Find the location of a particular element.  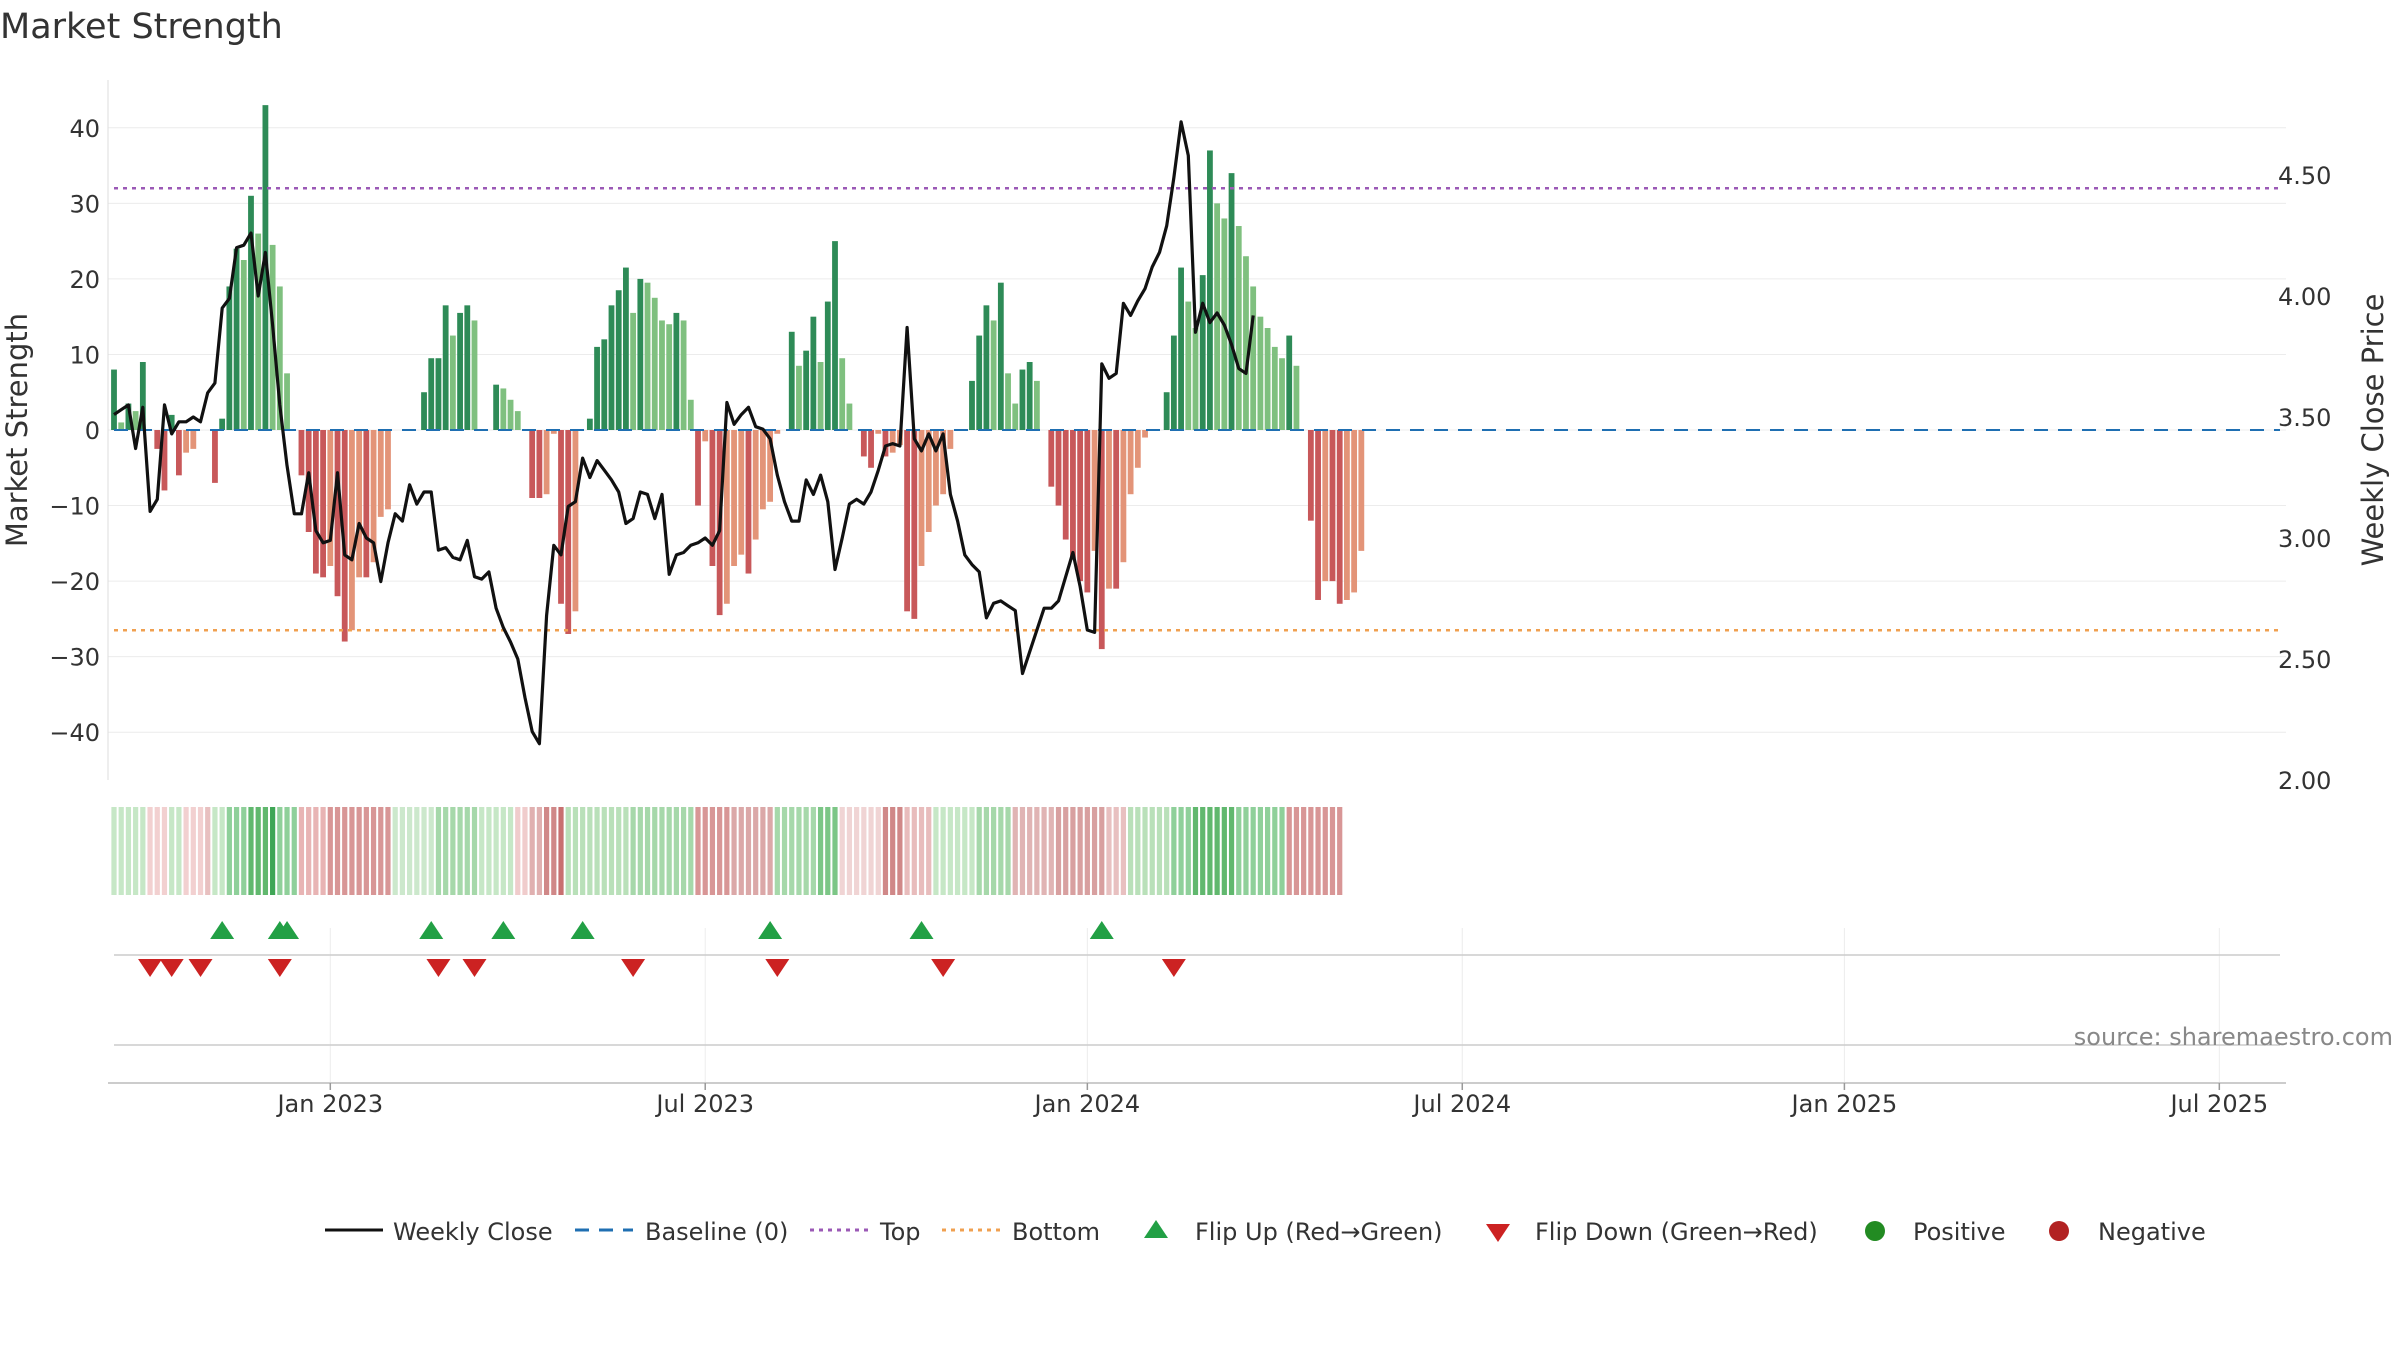

y2-tick-label: 4.00 is located at coordinates (2304, 297).